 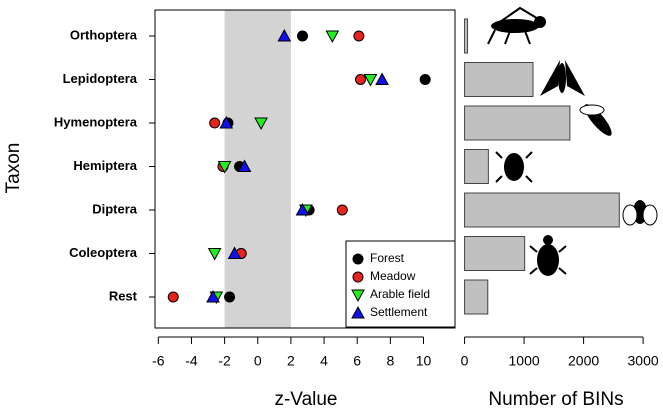 I want to click on x-tick-label: 6, so click(x=357, y=361).